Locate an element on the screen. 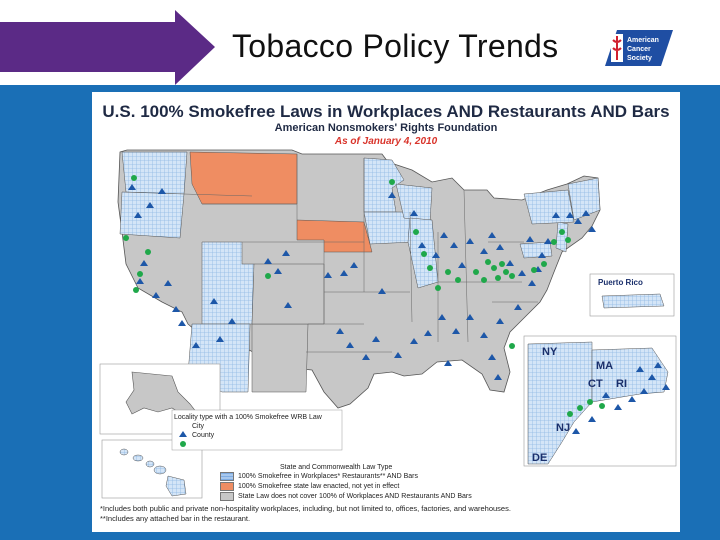  de-label: DE is located at coordinates (540, 458).